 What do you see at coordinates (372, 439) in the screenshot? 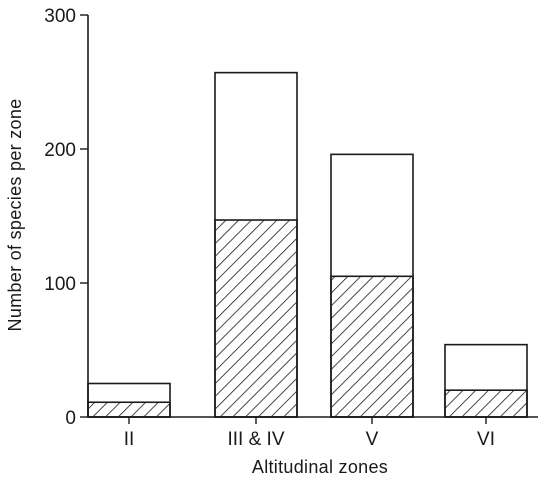
I see `x-tick-label: V` at bounding box center [372, 439].